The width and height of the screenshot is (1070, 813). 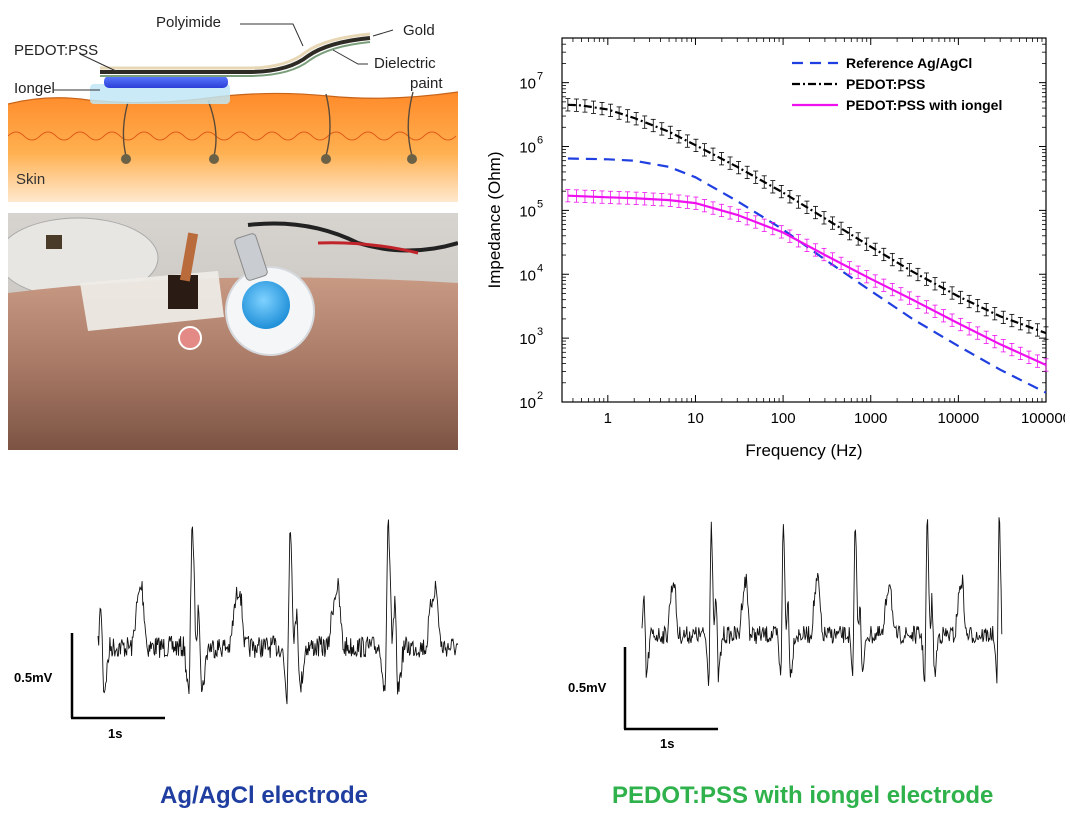 I want to click on label-skin: Skin, so click(x=30, y=179).